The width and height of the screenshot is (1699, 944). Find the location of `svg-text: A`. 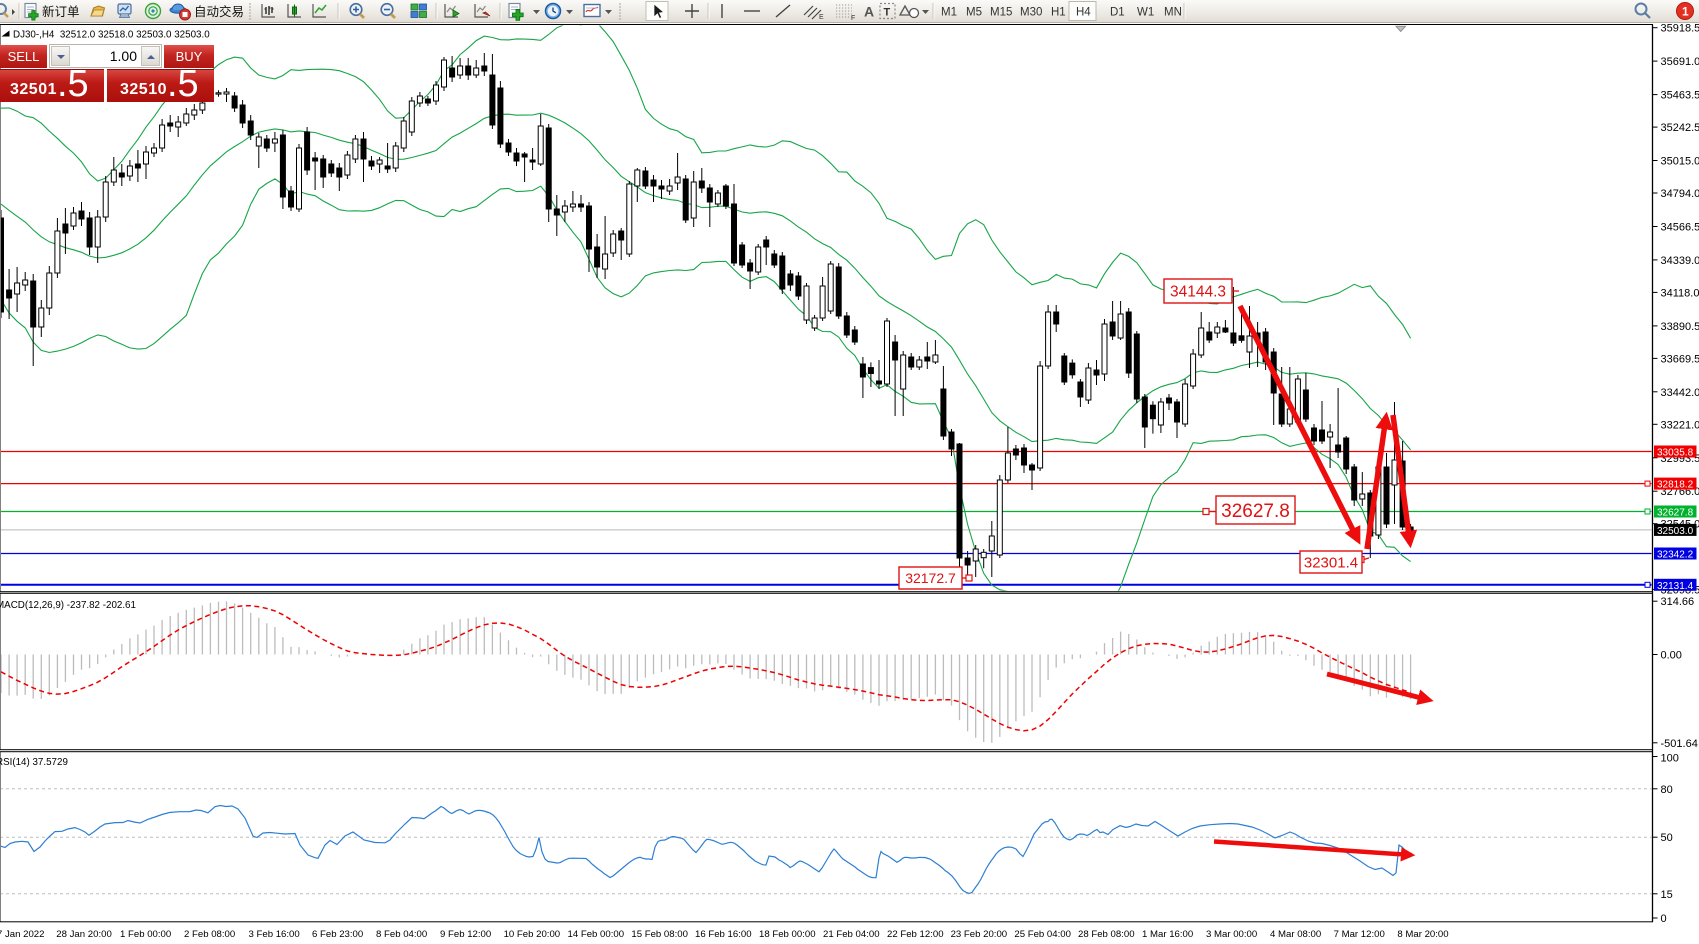

svg-text: A is located at coordinates (869, 12).